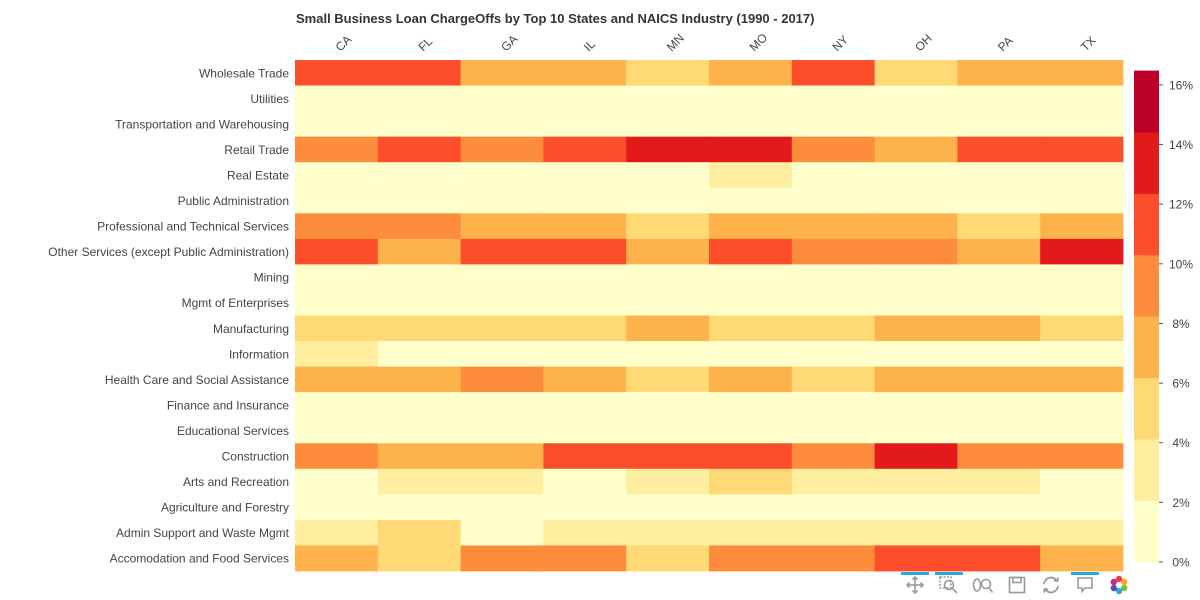 The image size is (1200, 600). I want to click on hover-tool-icon, so click(1085, 585).